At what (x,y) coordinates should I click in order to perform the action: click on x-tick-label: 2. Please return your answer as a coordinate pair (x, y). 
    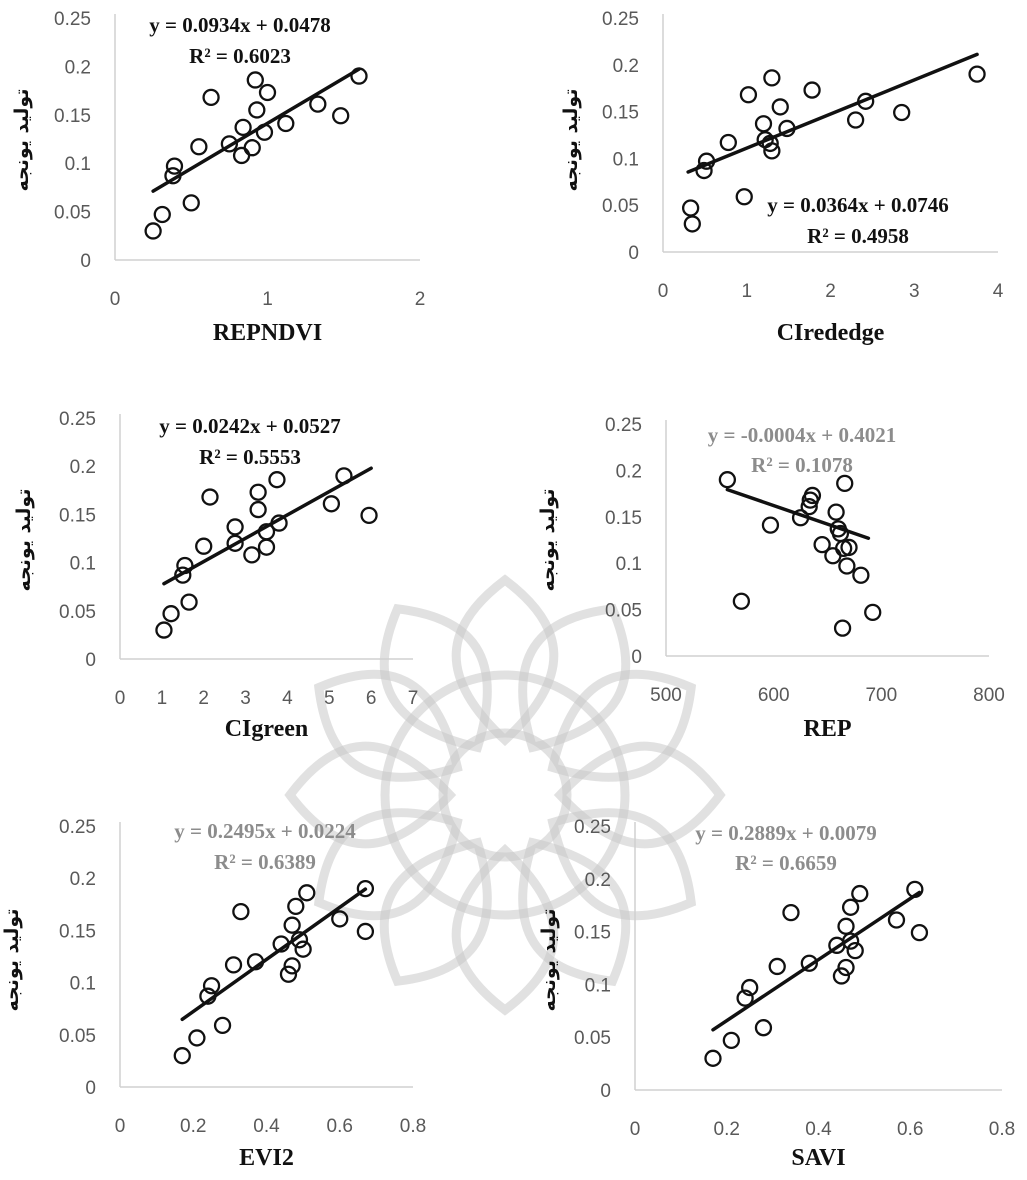
    Looking at the image, I should click on (203, 698).